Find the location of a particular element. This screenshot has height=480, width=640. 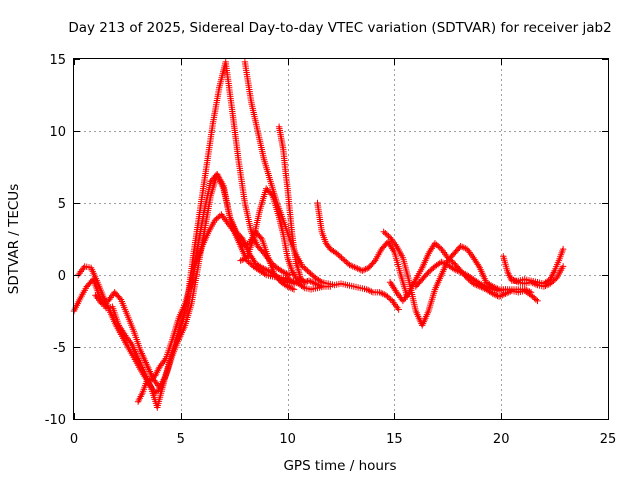

y-axis-label: SDTVAR / TECUs is located at coordinates (14, 239).